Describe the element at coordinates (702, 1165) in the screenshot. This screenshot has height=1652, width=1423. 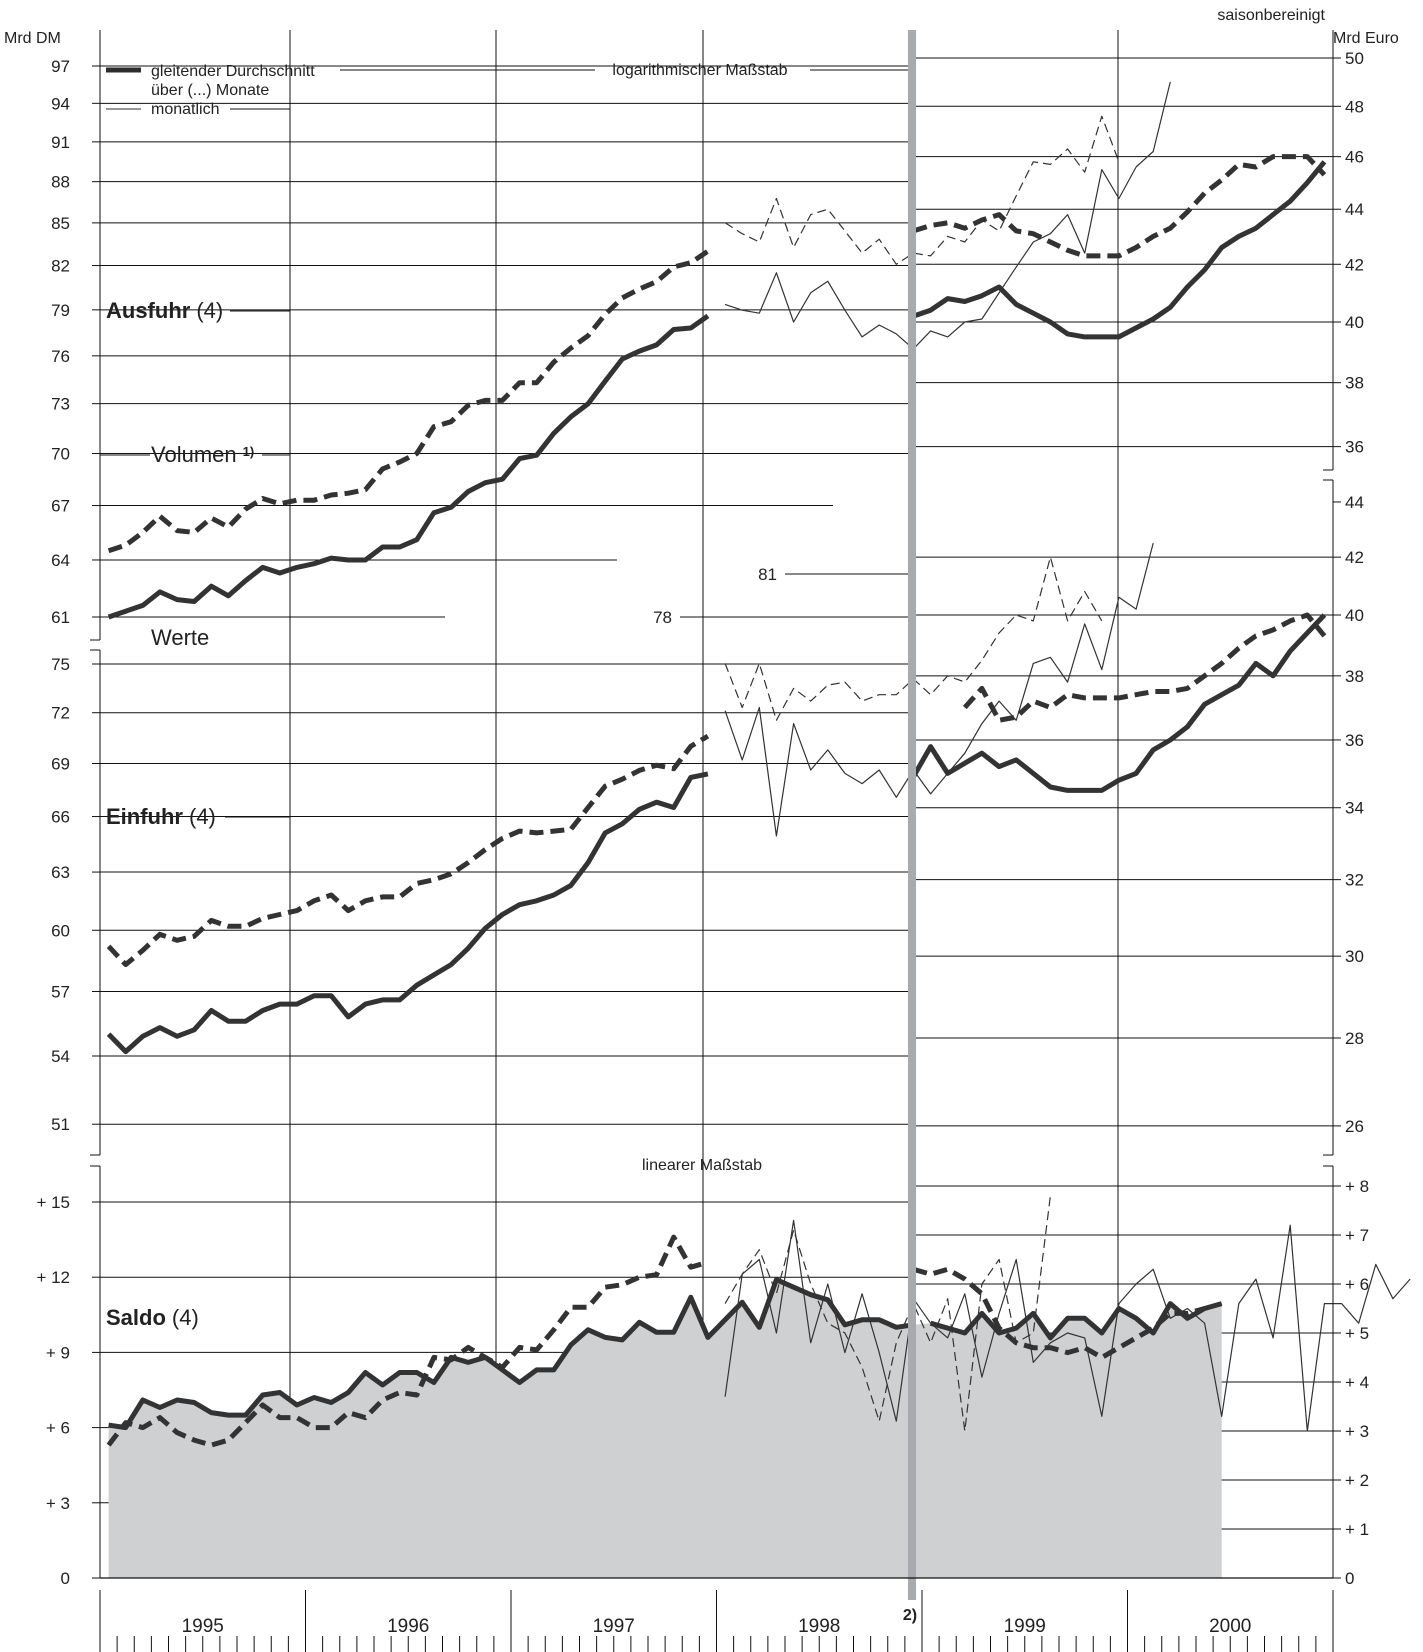
I see `linear-scale-label: linearer Maßstab` at that location.